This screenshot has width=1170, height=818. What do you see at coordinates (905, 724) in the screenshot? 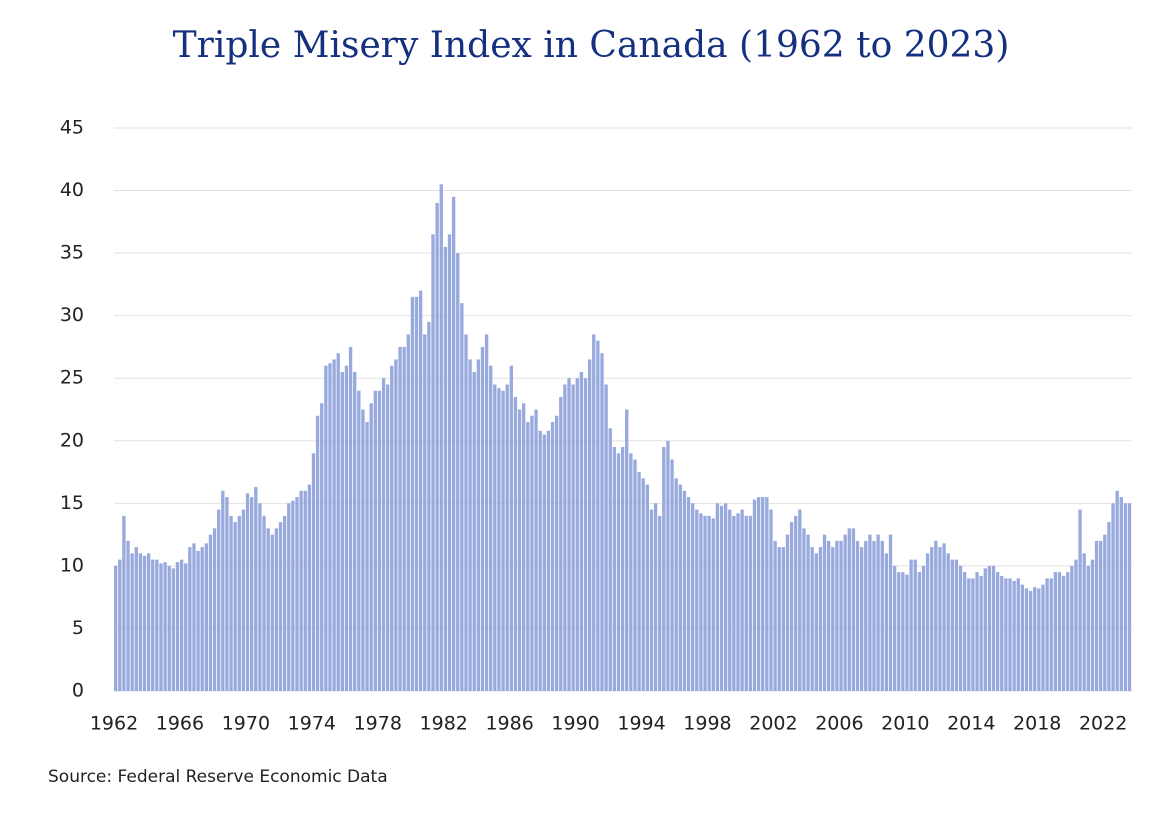
I see `x-tick-label: 2010` at bounding box center [905, 724].